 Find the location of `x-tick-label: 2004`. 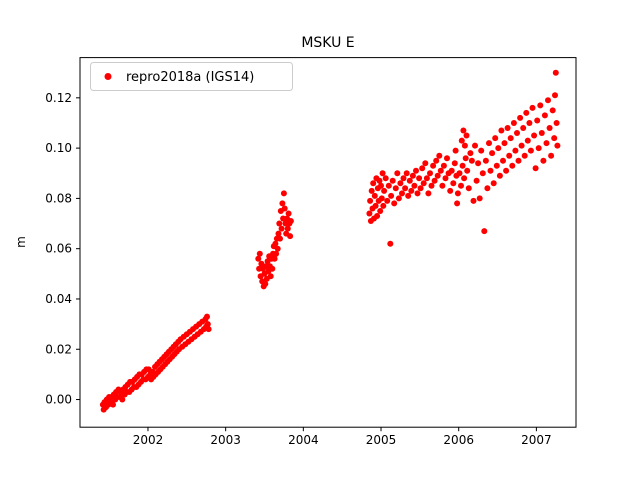

x-tick-label: 2004 is located at coordinates (303, 440).